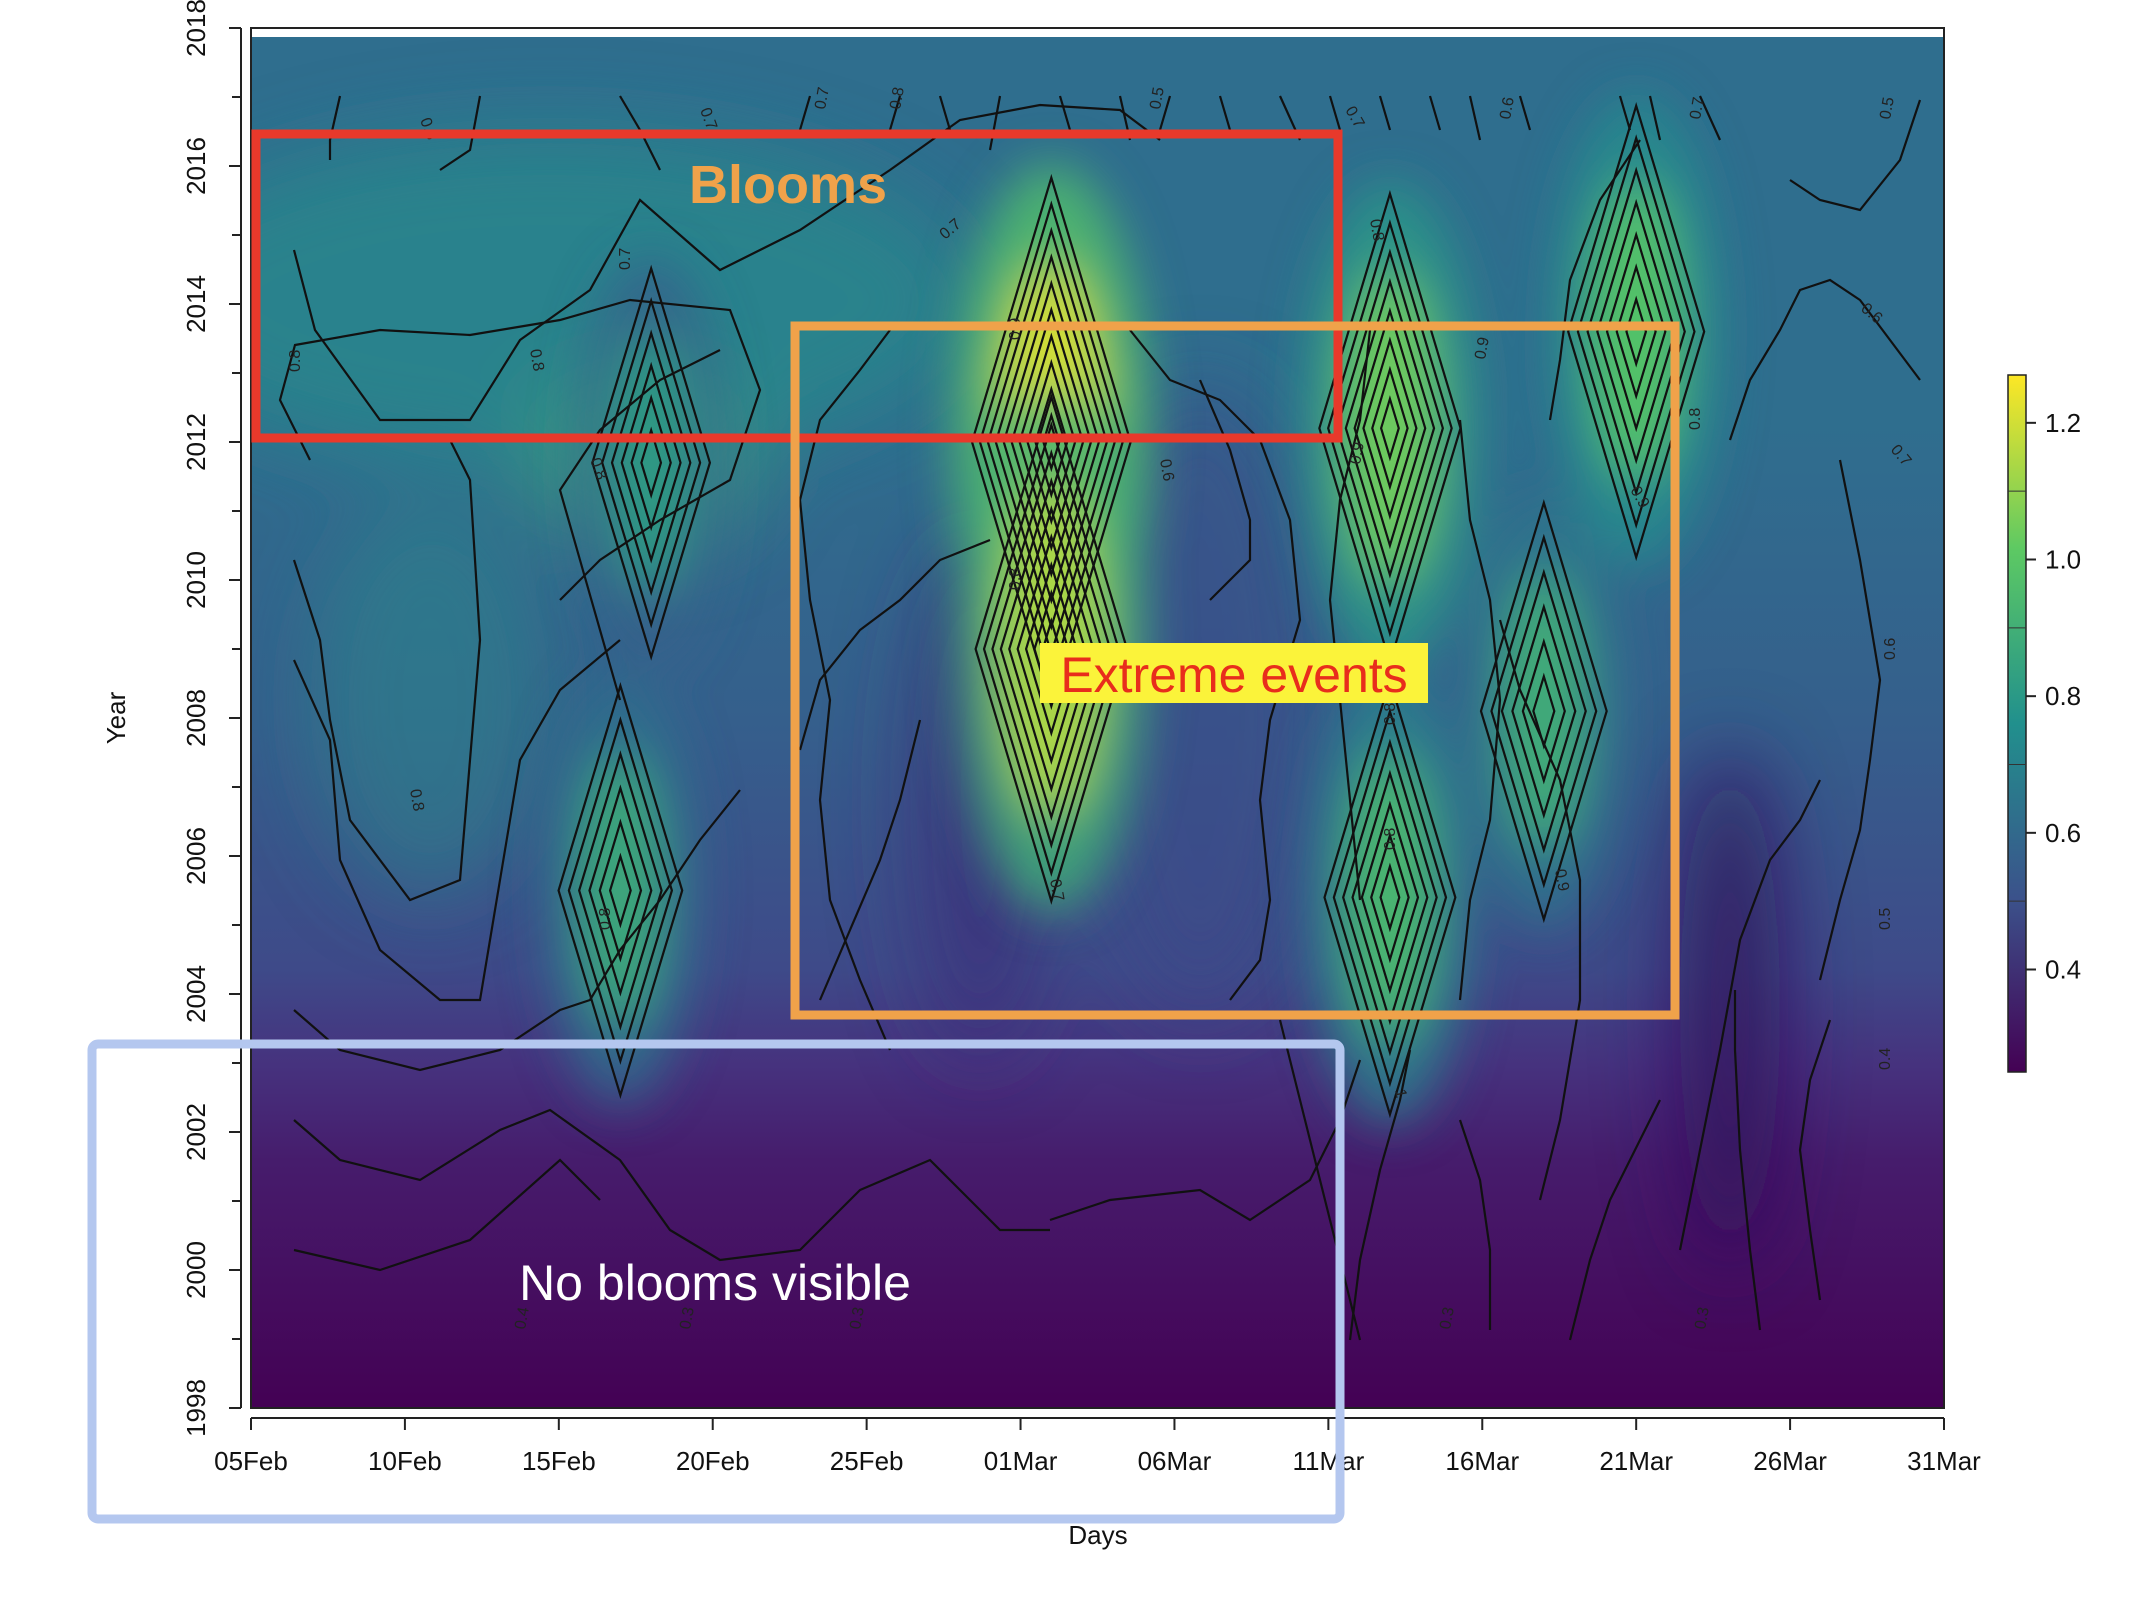 The width and height of the screenshot is (2130, 1616). What do you see at coordinates (1097, 32) in the screenshot?
I see `top-white-strip` at bounding box center [1097, 32].